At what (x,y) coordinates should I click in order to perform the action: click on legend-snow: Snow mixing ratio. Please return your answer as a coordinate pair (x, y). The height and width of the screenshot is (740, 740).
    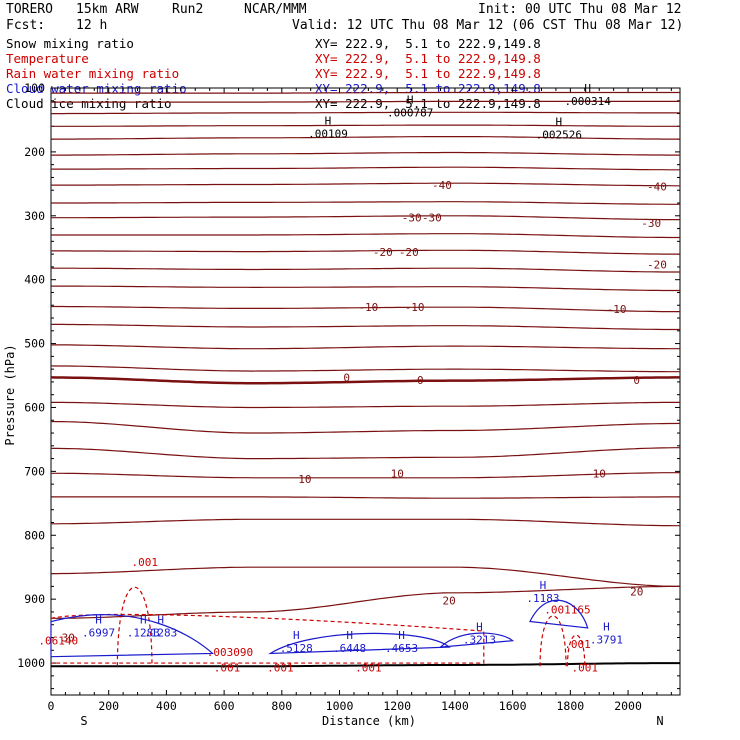
    Looking at the image, I should click on (70, 43).